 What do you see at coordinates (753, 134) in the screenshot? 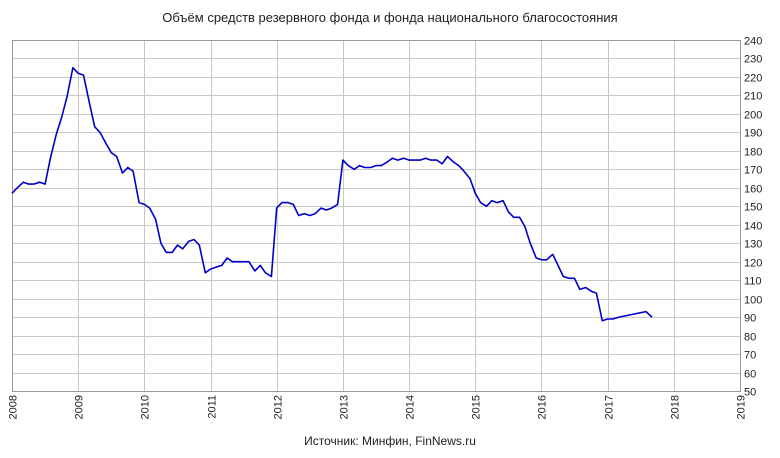
I see `y-tick-label: 190` at bounding box center [753, 134].